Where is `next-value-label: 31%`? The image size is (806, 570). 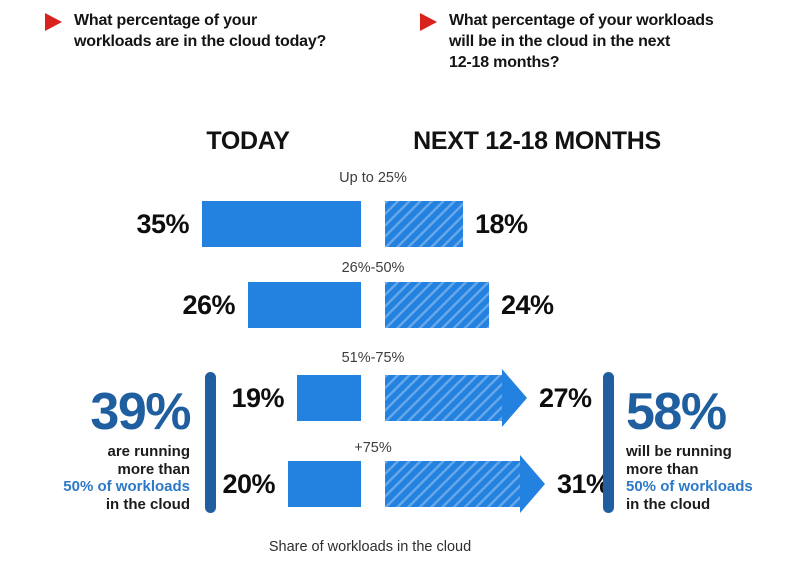
next-value-label: 31% is located at coordinates (583, 483).